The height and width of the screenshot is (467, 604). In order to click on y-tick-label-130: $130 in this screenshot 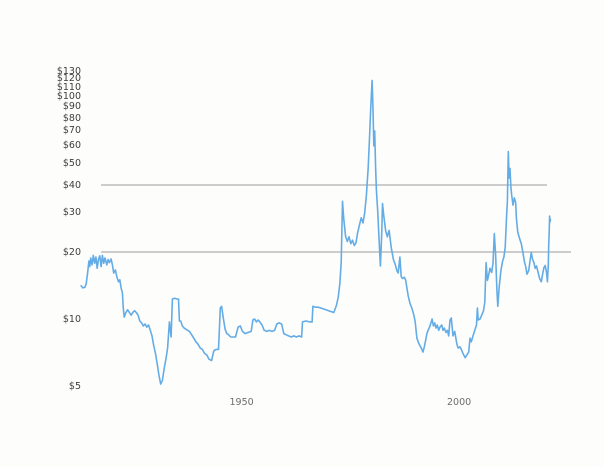, I will do `click(68, 71)`.